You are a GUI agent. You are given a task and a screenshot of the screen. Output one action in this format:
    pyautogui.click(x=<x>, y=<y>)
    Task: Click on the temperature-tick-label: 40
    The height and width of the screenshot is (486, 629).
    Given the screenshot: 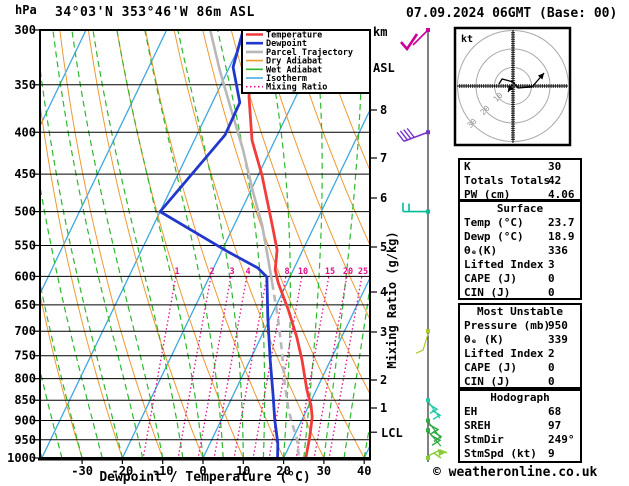 What is the action you would take?
    pyautogui.click(x=364, y=471)
    